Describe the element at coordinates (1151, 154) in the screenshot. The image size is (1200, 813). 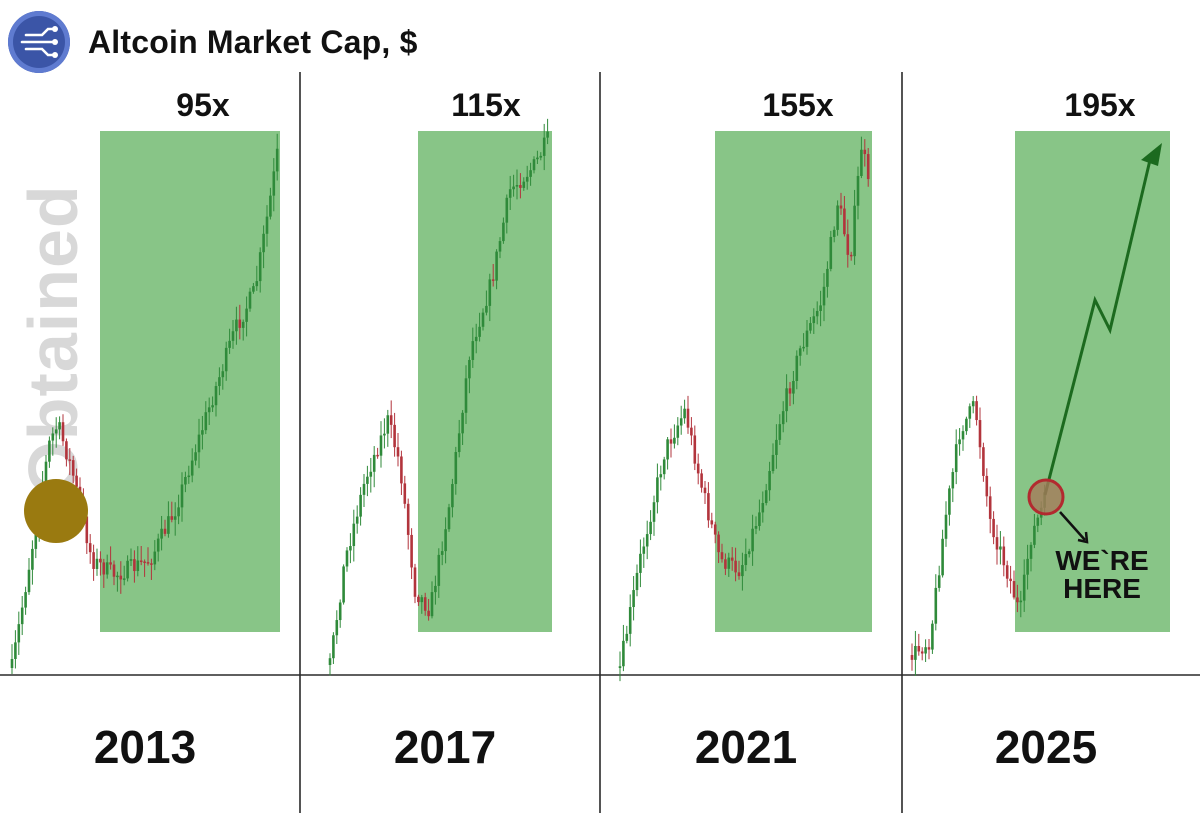
I see `projection-arrow-head` at that location.